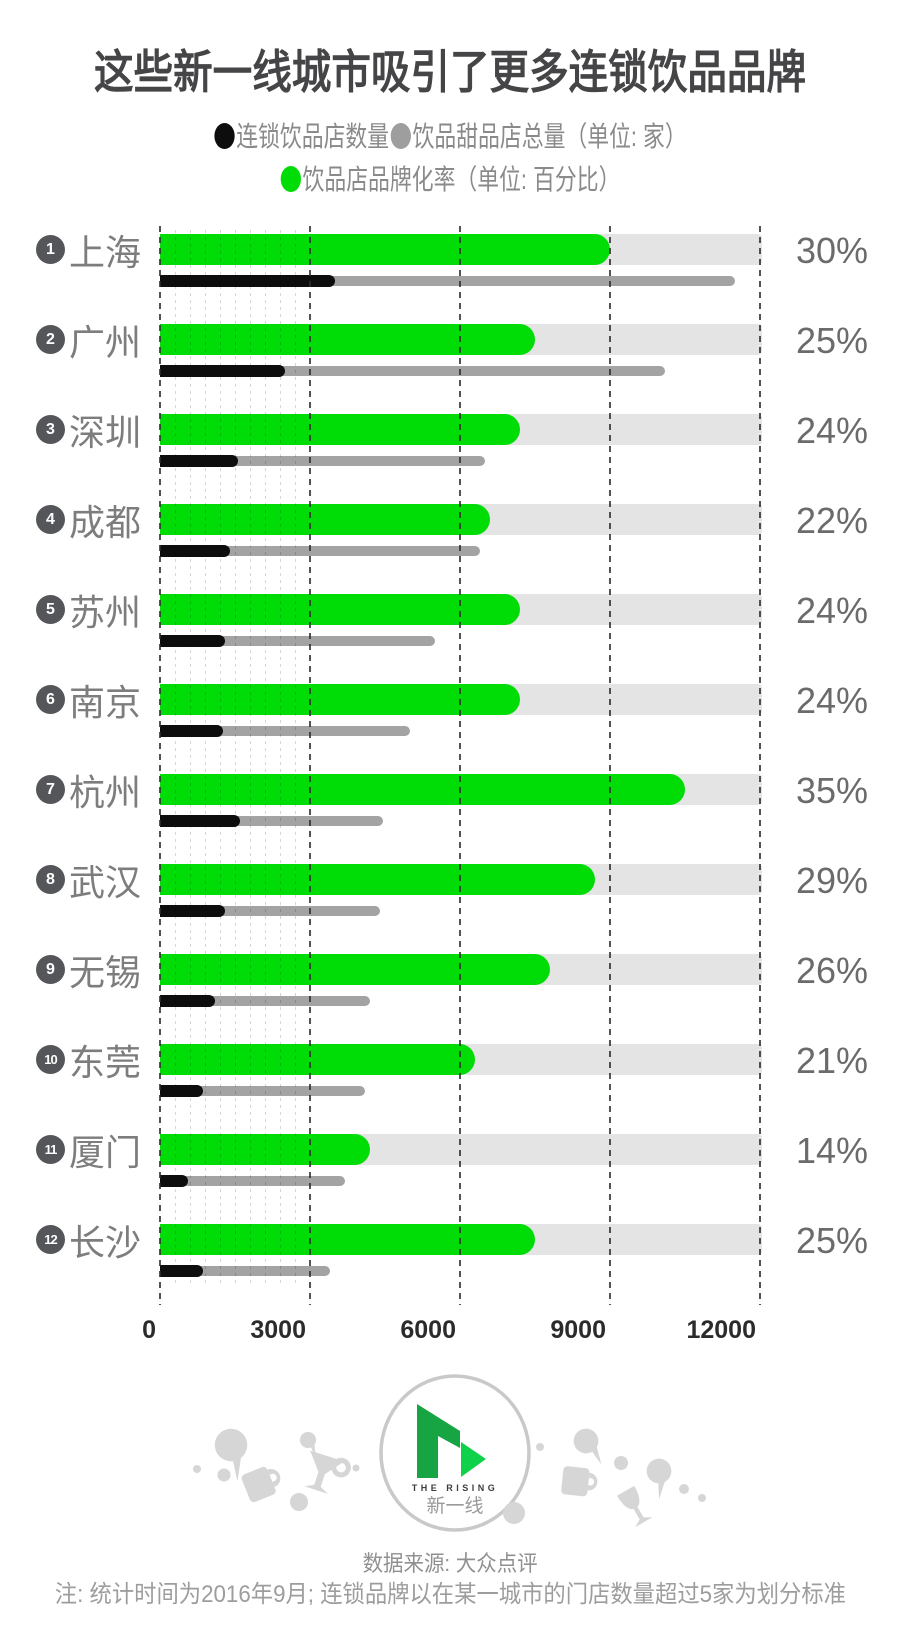  What do you see at coordinates (50, 969) in the screenshot?
I see `rank-badge: 9` at bounding box center [50, 969].